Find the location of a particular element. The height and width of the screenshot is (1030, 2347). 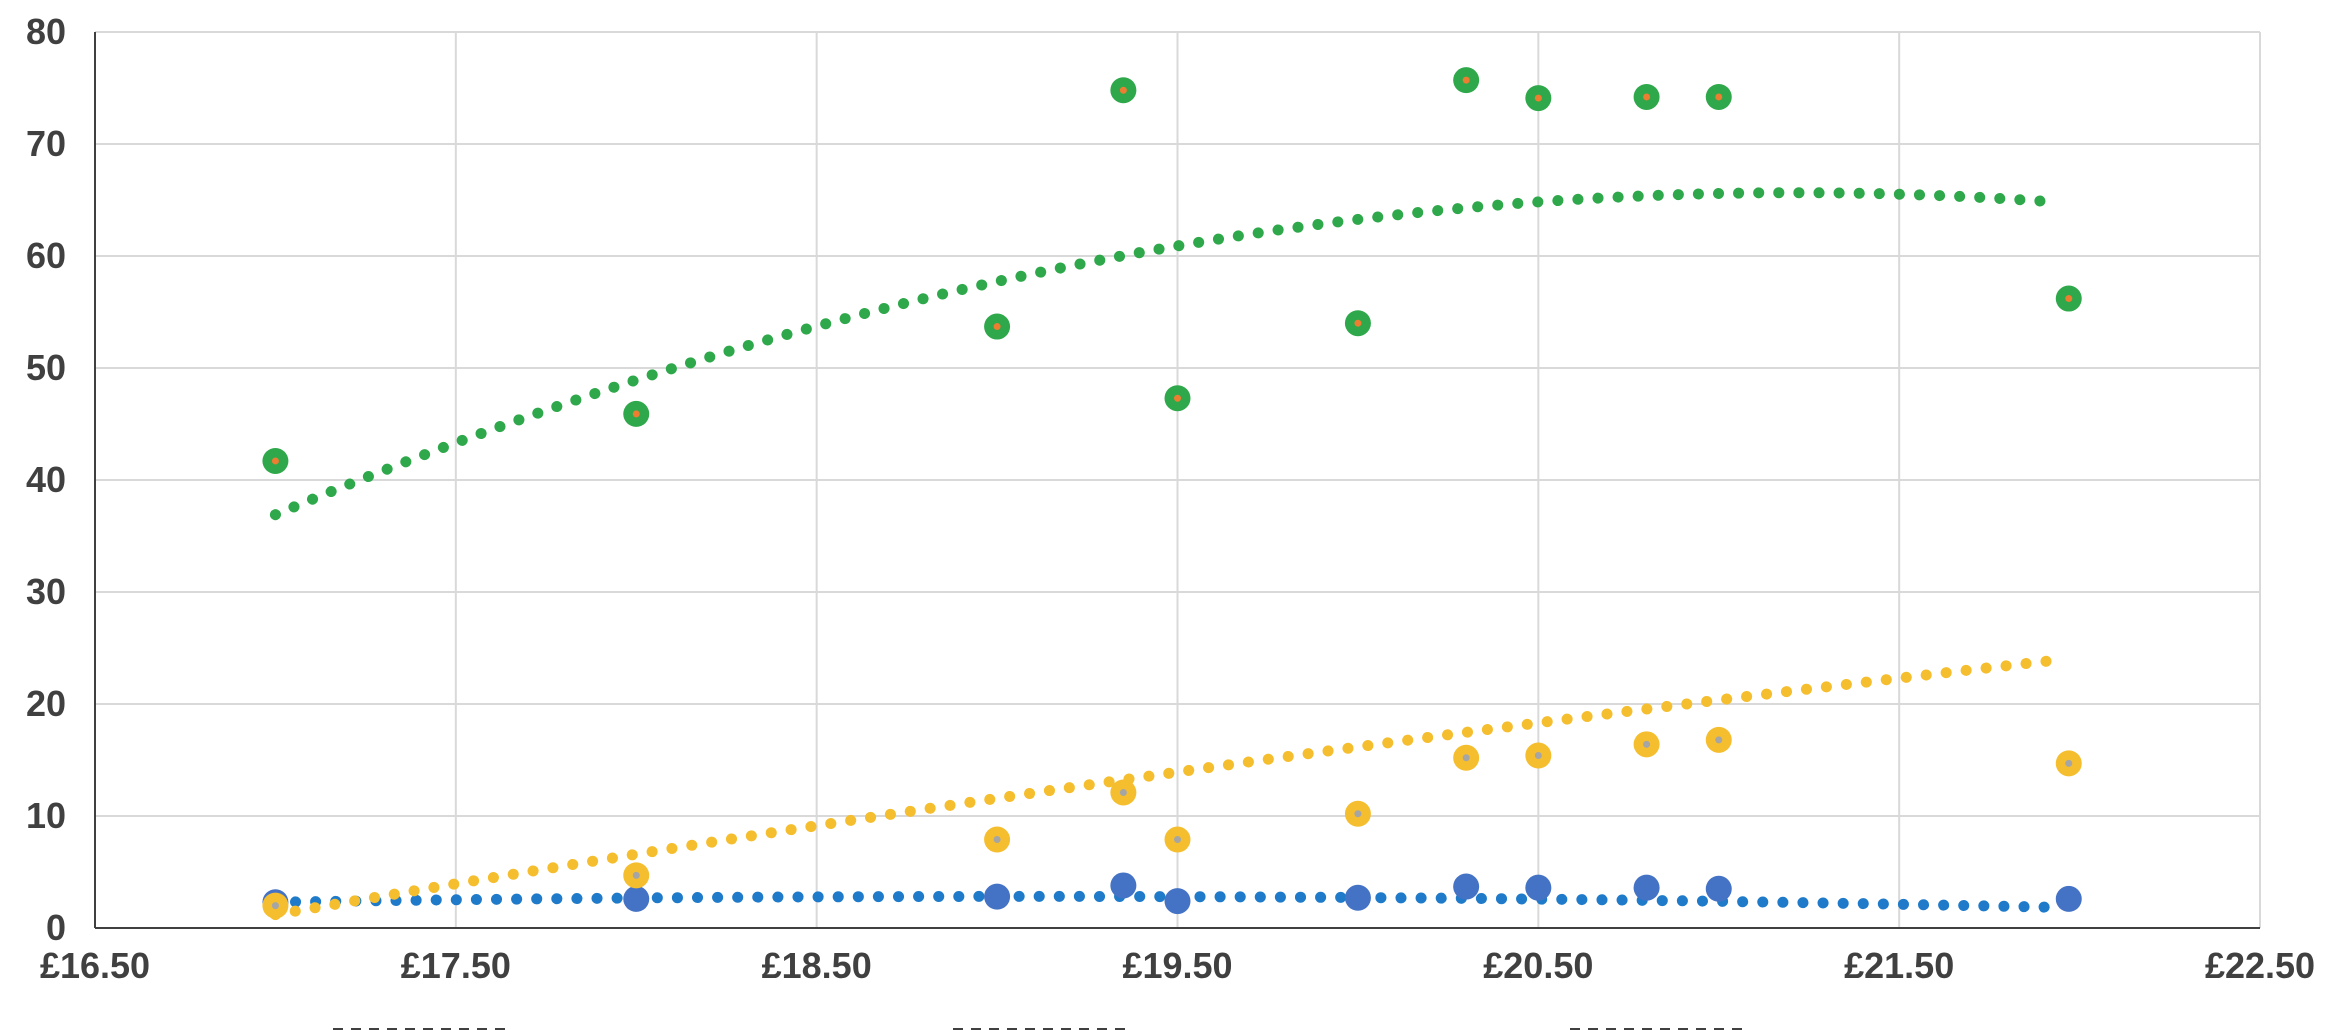

y-tick-label: 40 is located at coordinates (46, 479).